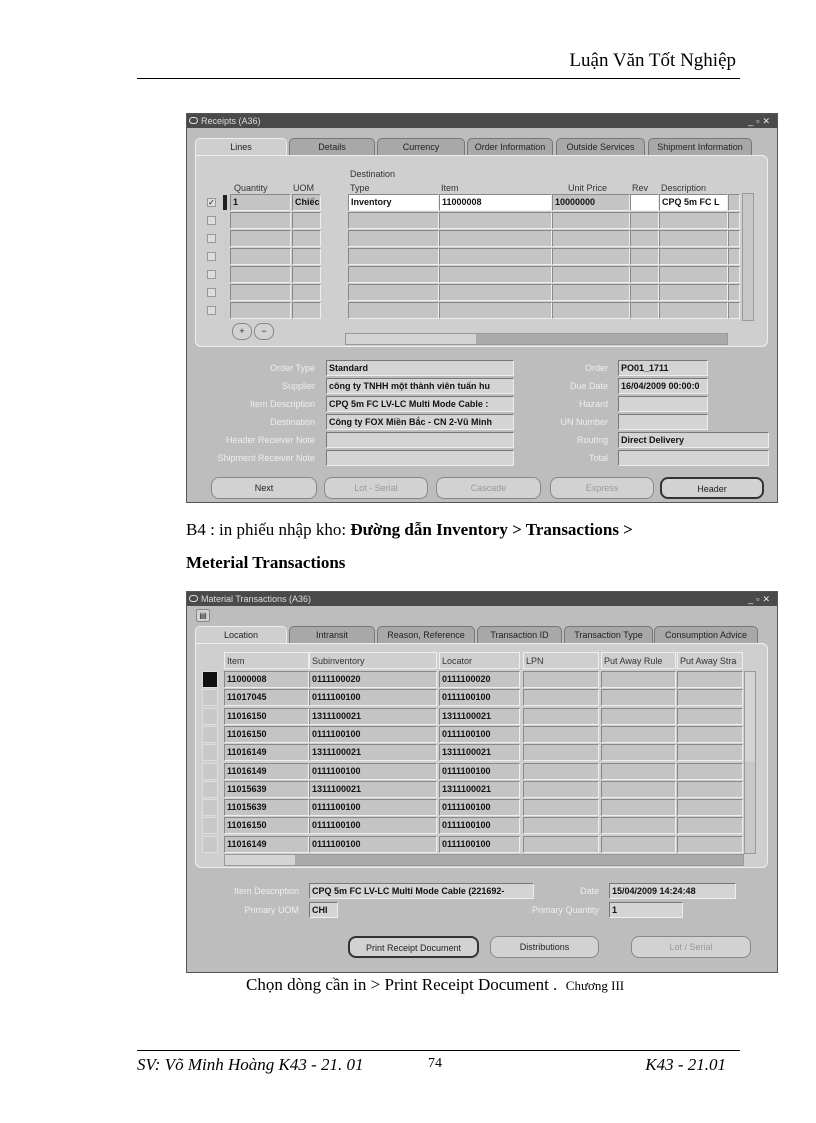 This screenshot has width=816, height=1123. What do you see at coordinates (663, 404) in the screenshot?
I see `hazard-field` at bounding box center [663, 404].